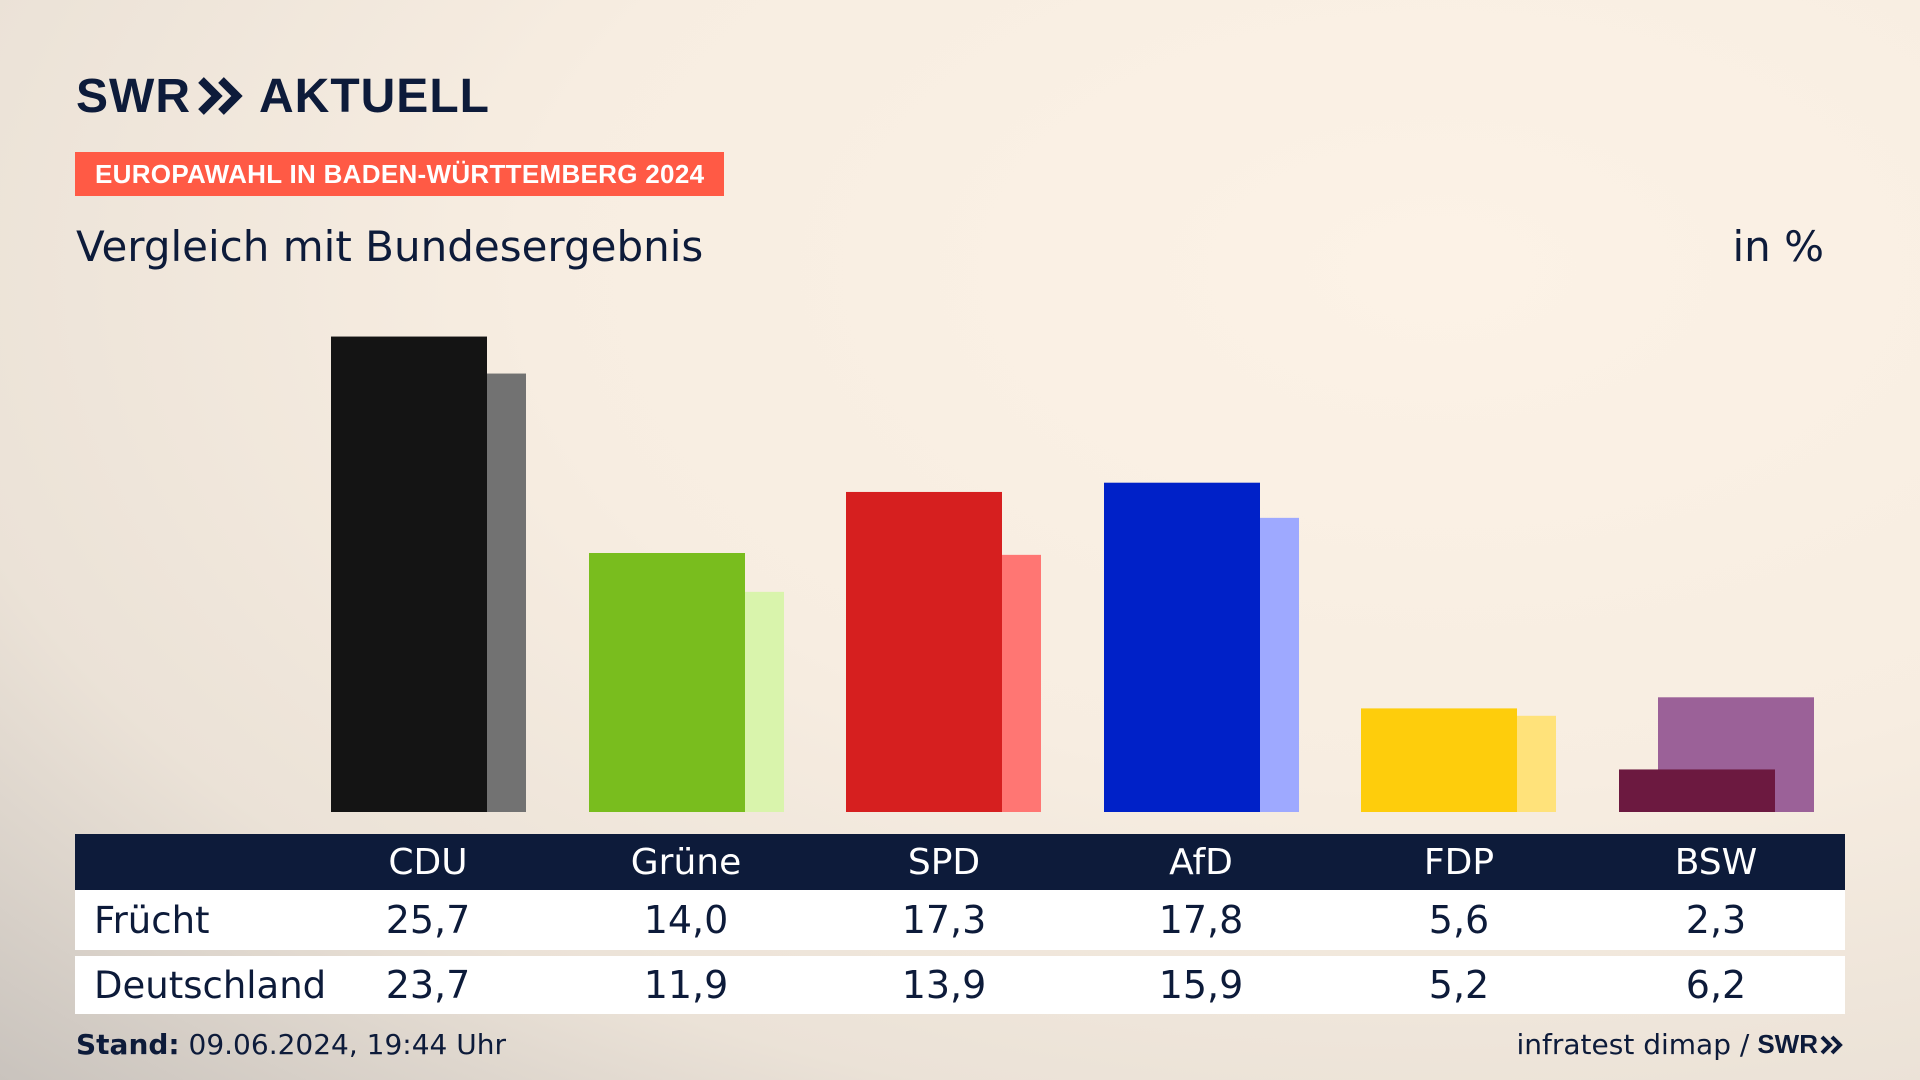 The height and width of the screenshot is (1080, 1920). I want to click on bar-bw-bsw, so click(1697, 790).